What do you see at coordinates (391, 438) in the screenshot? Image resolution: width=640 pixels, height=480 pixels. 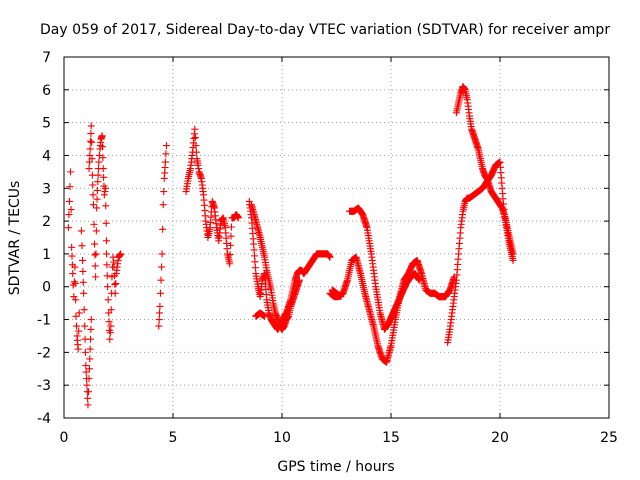 I see `x-tick-label: 15` at bounding box center [391, 438].